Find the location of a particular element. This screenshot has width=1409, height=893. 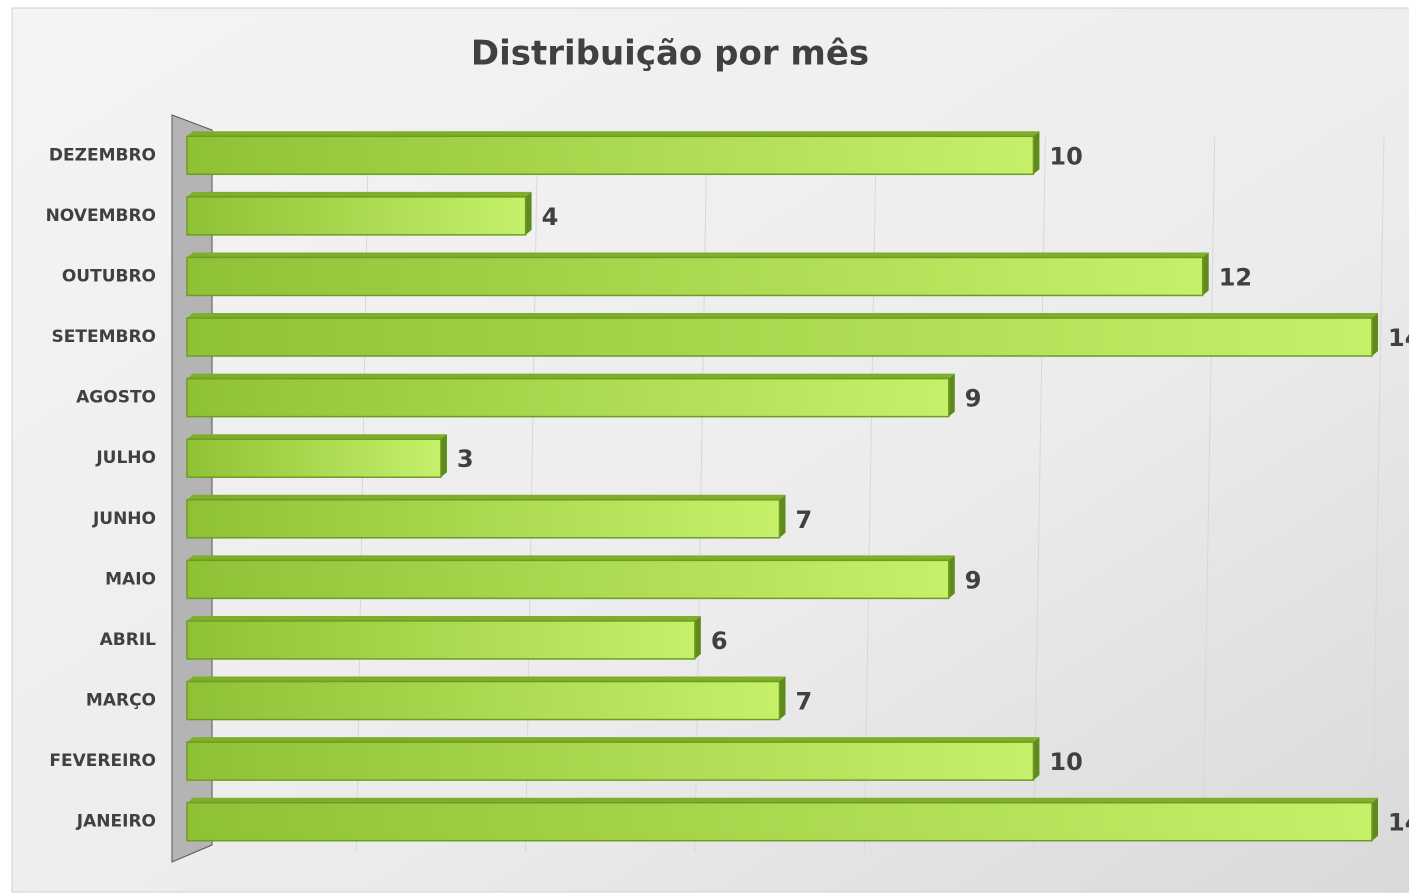

y-tick-label: FEVEREIRO is located at coordinates (102, 761).